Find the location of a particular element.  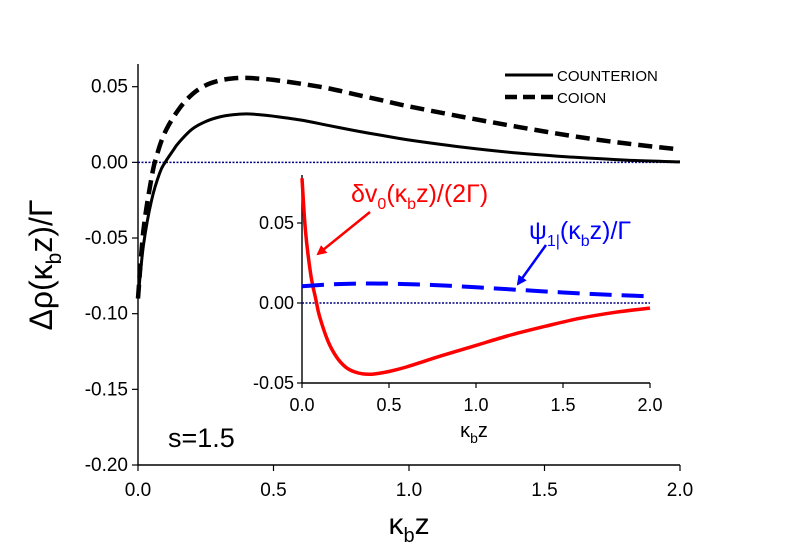

main-y-label-pre: Δρ(κ is located at coordinates (41, 296).